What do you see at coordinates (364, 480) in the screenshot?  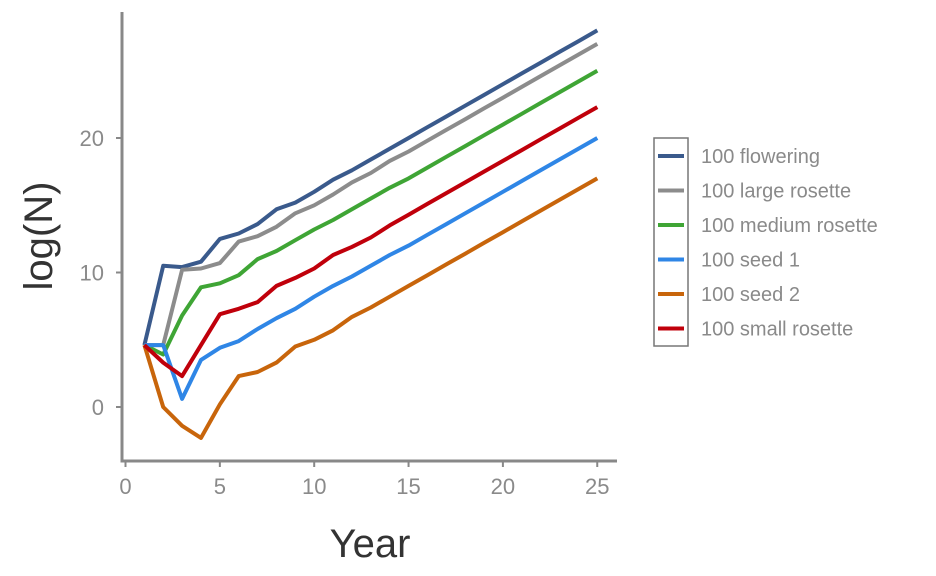 I see `x-ticks: 0 5 10 15 20 25` at bounding box center [364, 480].